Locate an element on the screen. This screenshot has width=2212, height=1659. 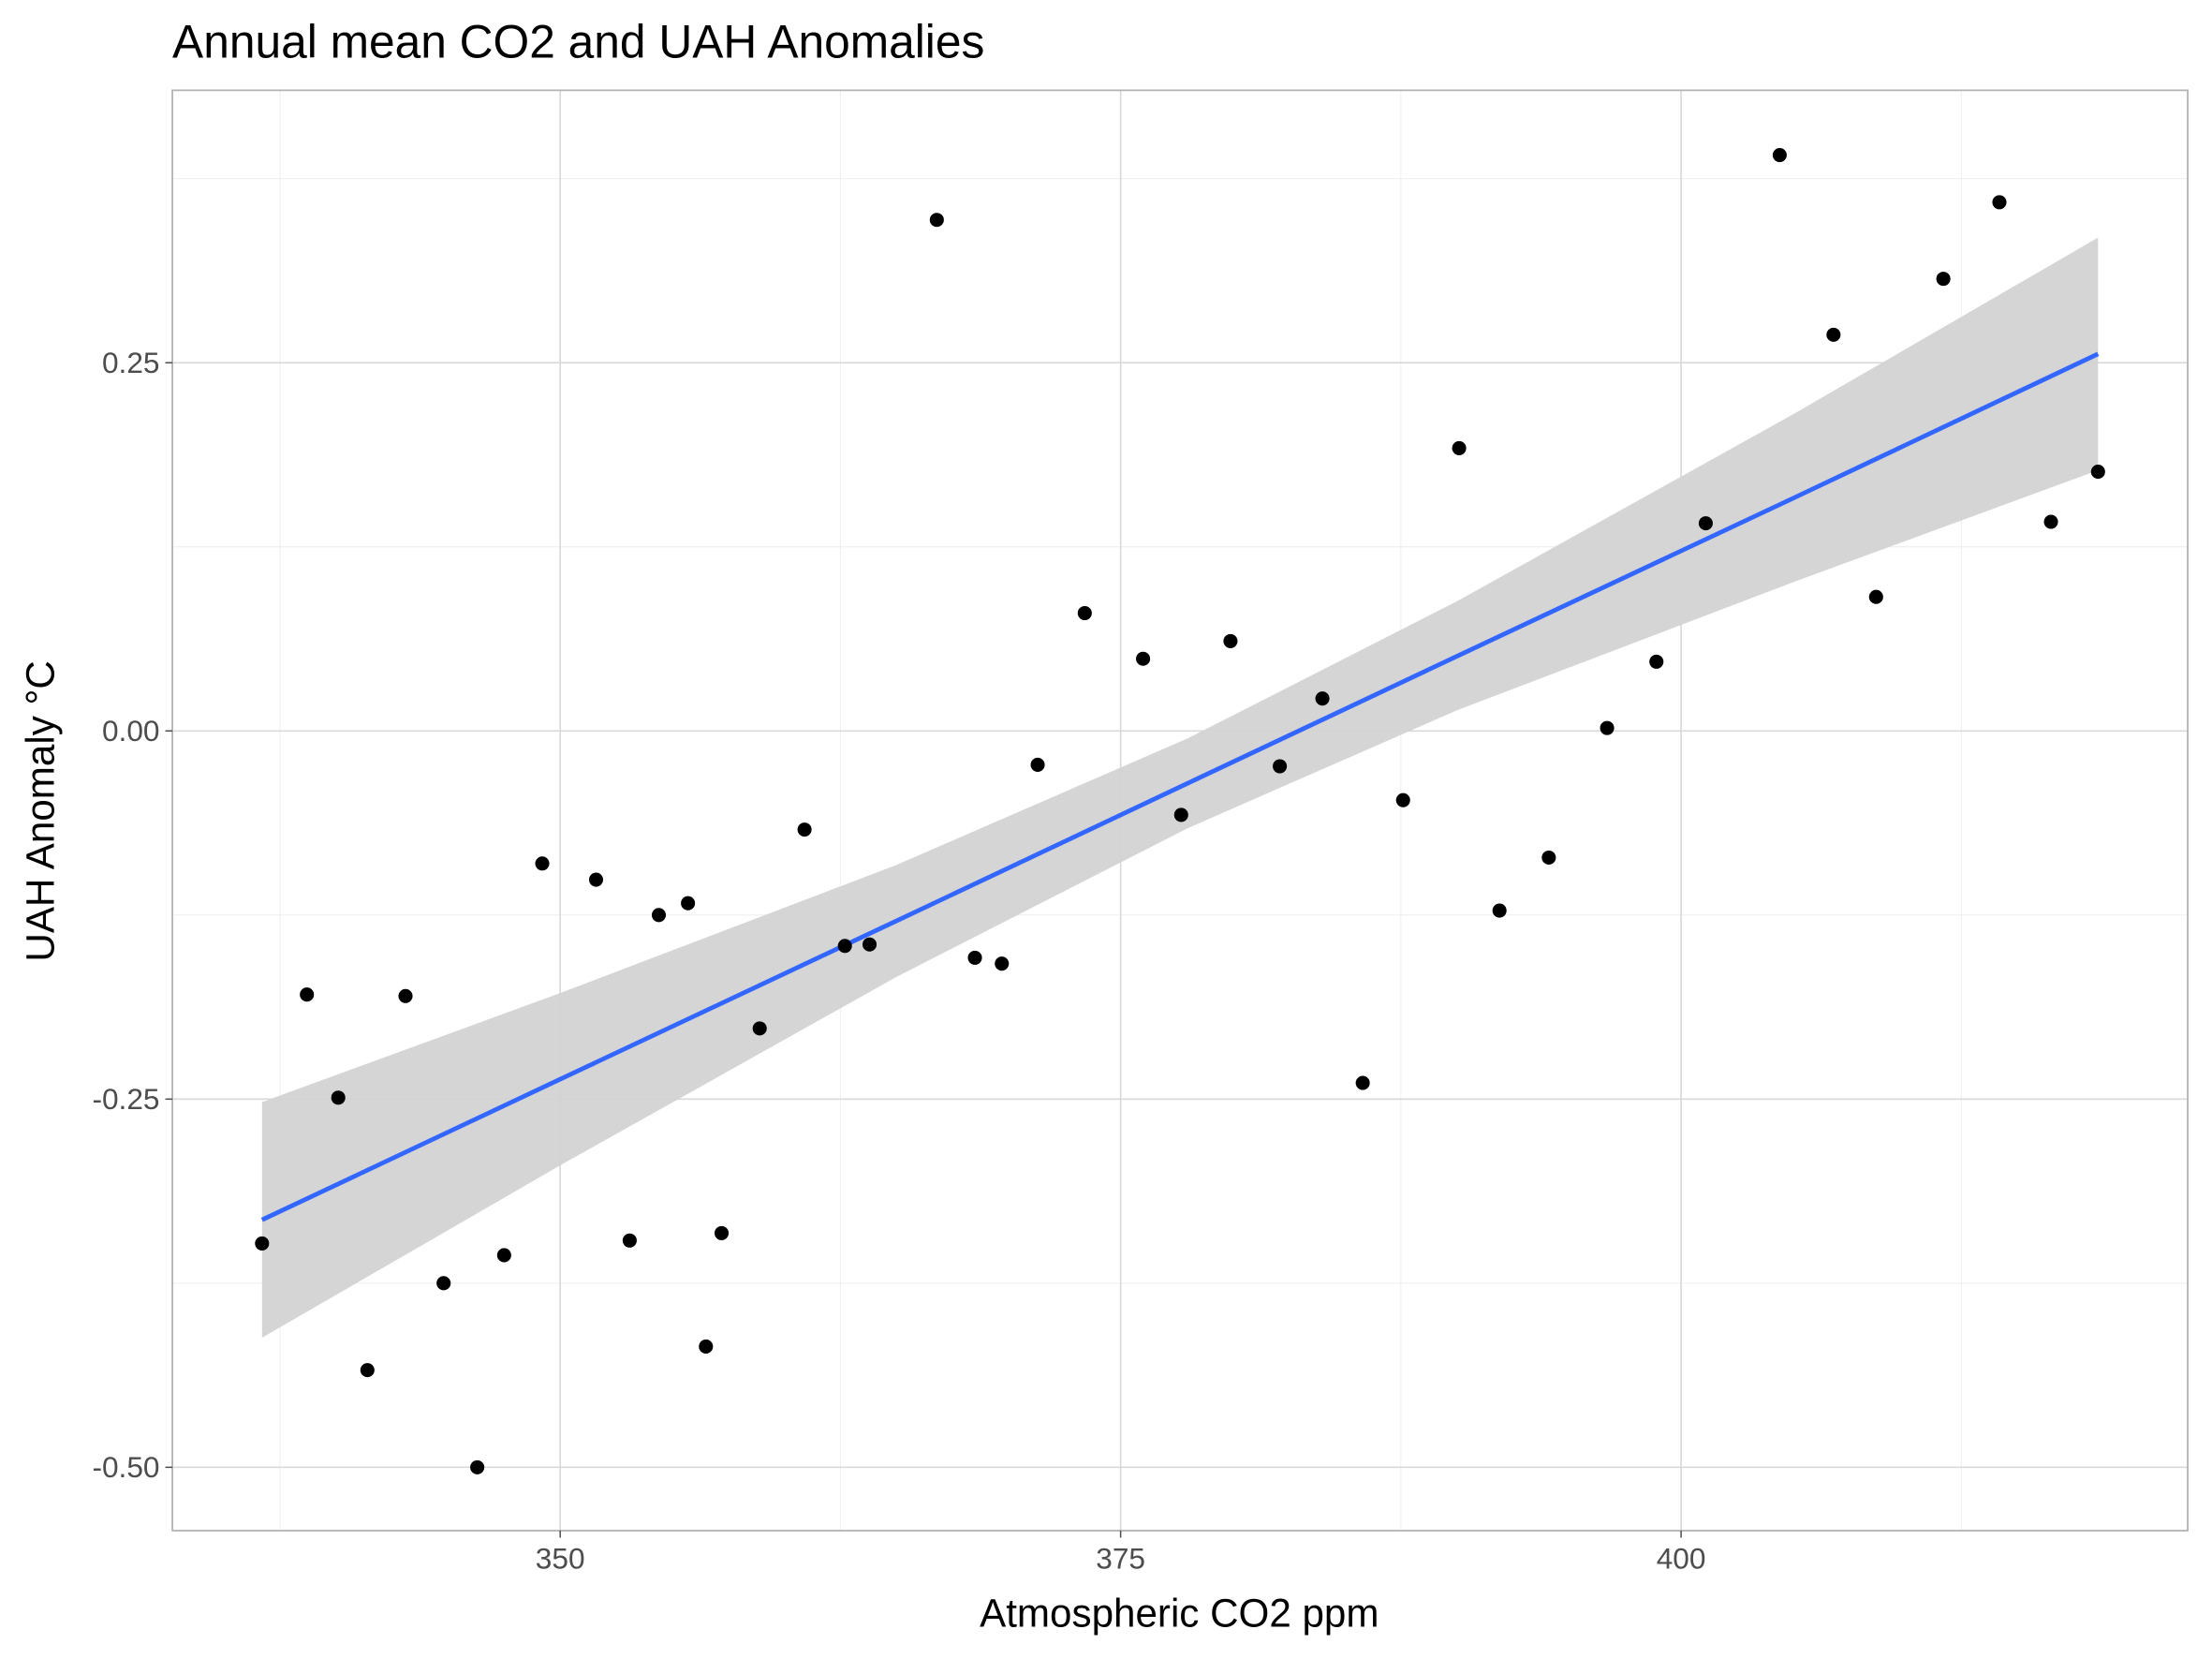
x-tick-label: 400 is located at coordinates (1681, 1559).